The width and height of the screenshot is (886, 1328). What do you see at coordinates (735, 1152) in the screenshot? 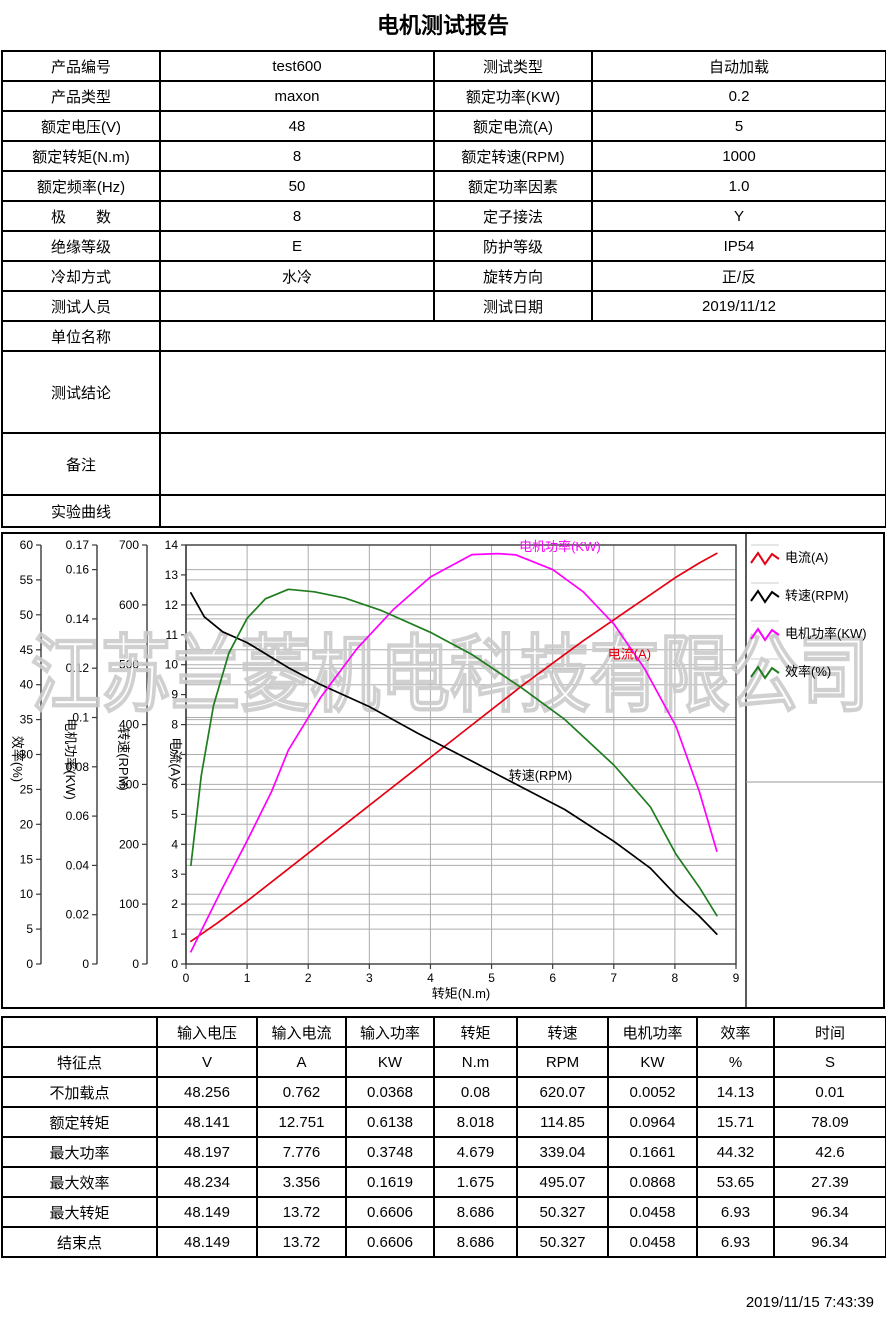
I see `results-value-cell: 44.32` at bounding box center [735, 1152].